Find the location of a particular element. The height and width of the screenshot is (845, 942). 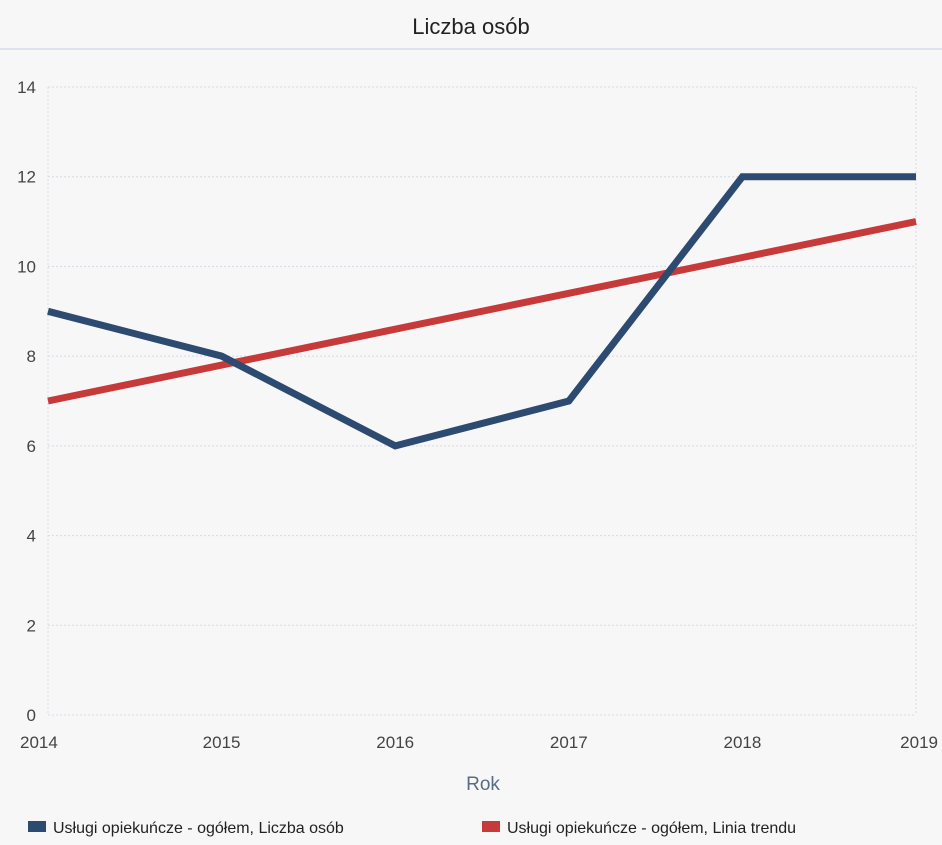

x-axis-title: Rok is located at coordinates (483, 784).